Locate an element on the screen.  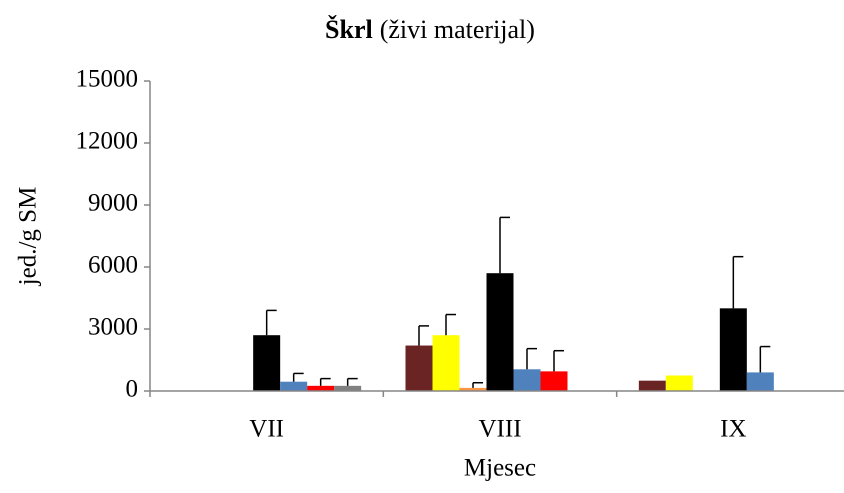
title-bold: Škrl is located at coordinates (349, 29).